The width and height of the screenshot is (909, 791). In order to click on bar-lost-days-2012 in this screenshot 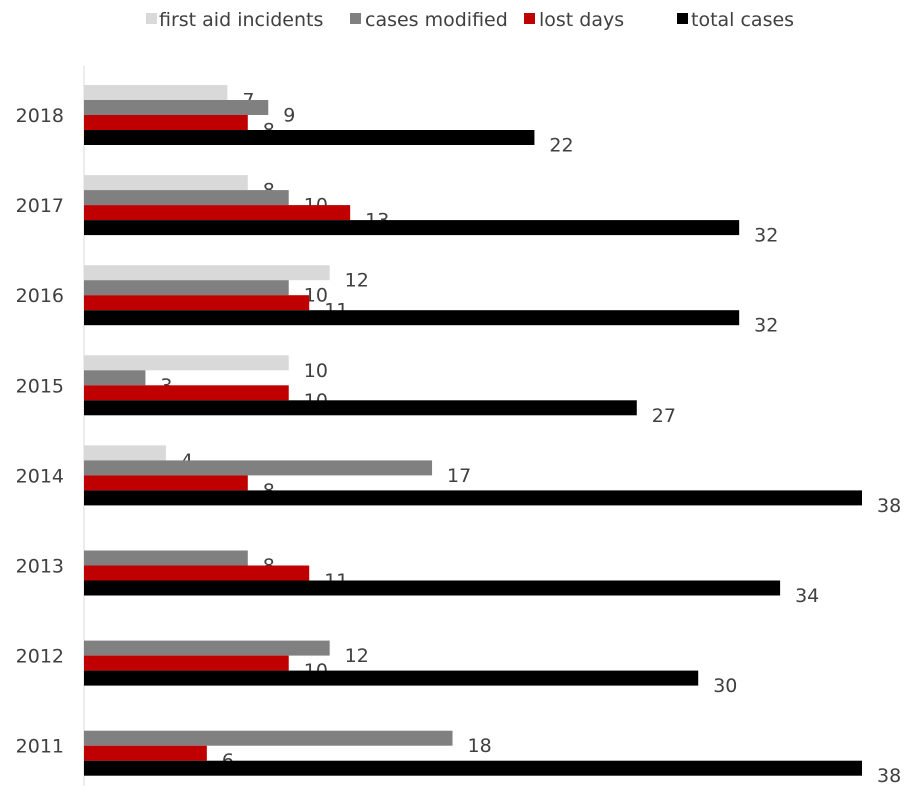, I will do `click(186, 663)`.